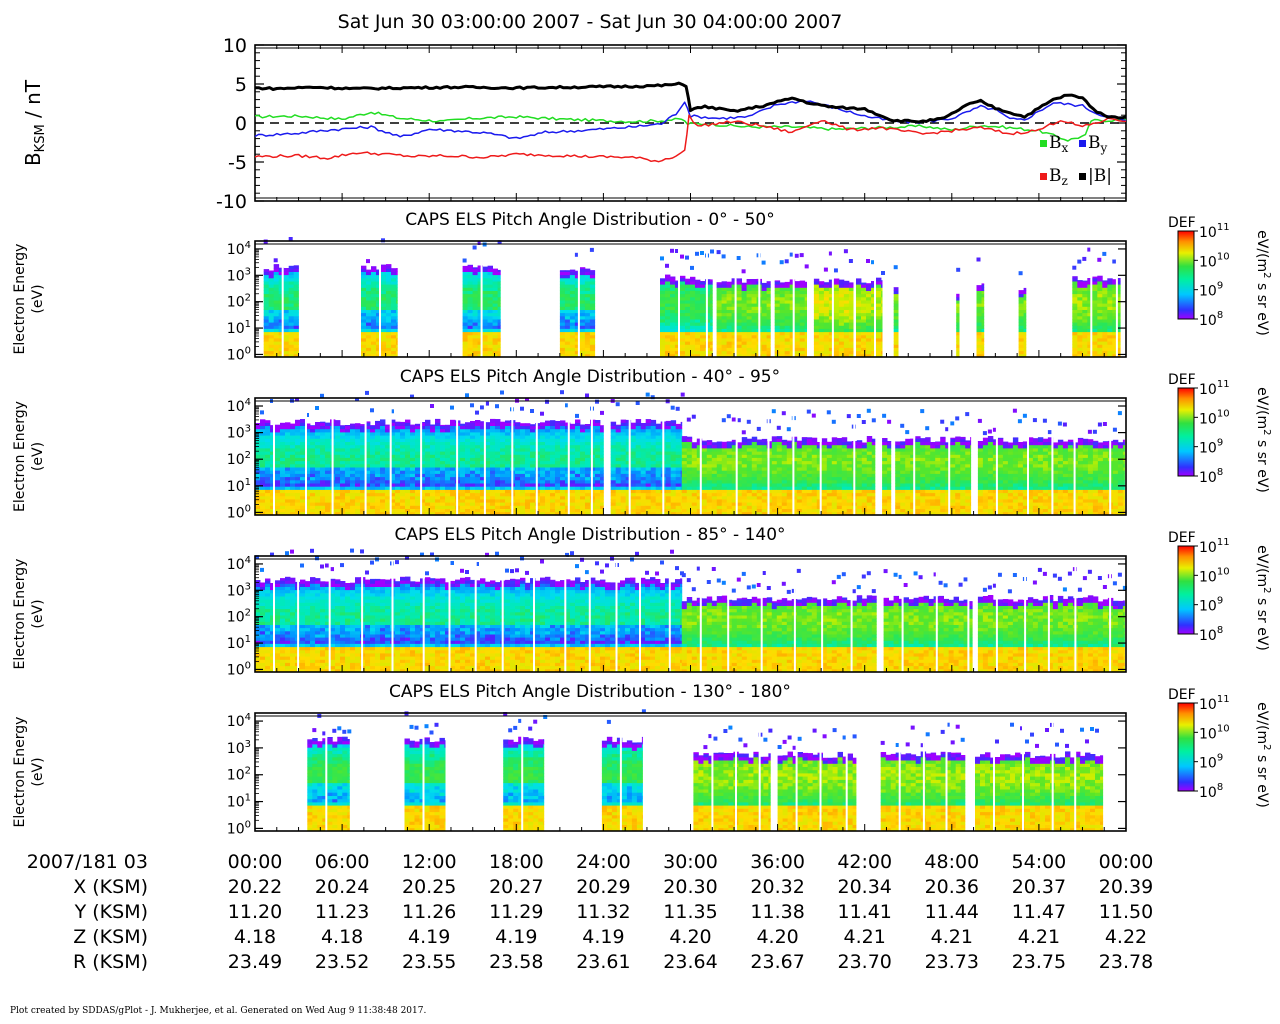 The width and height of the screenshot is (1280, 1024). Describe the element at coordinates (1211, 319) in the screenshot. I see `colorbar-tick-label: 108` at that location.